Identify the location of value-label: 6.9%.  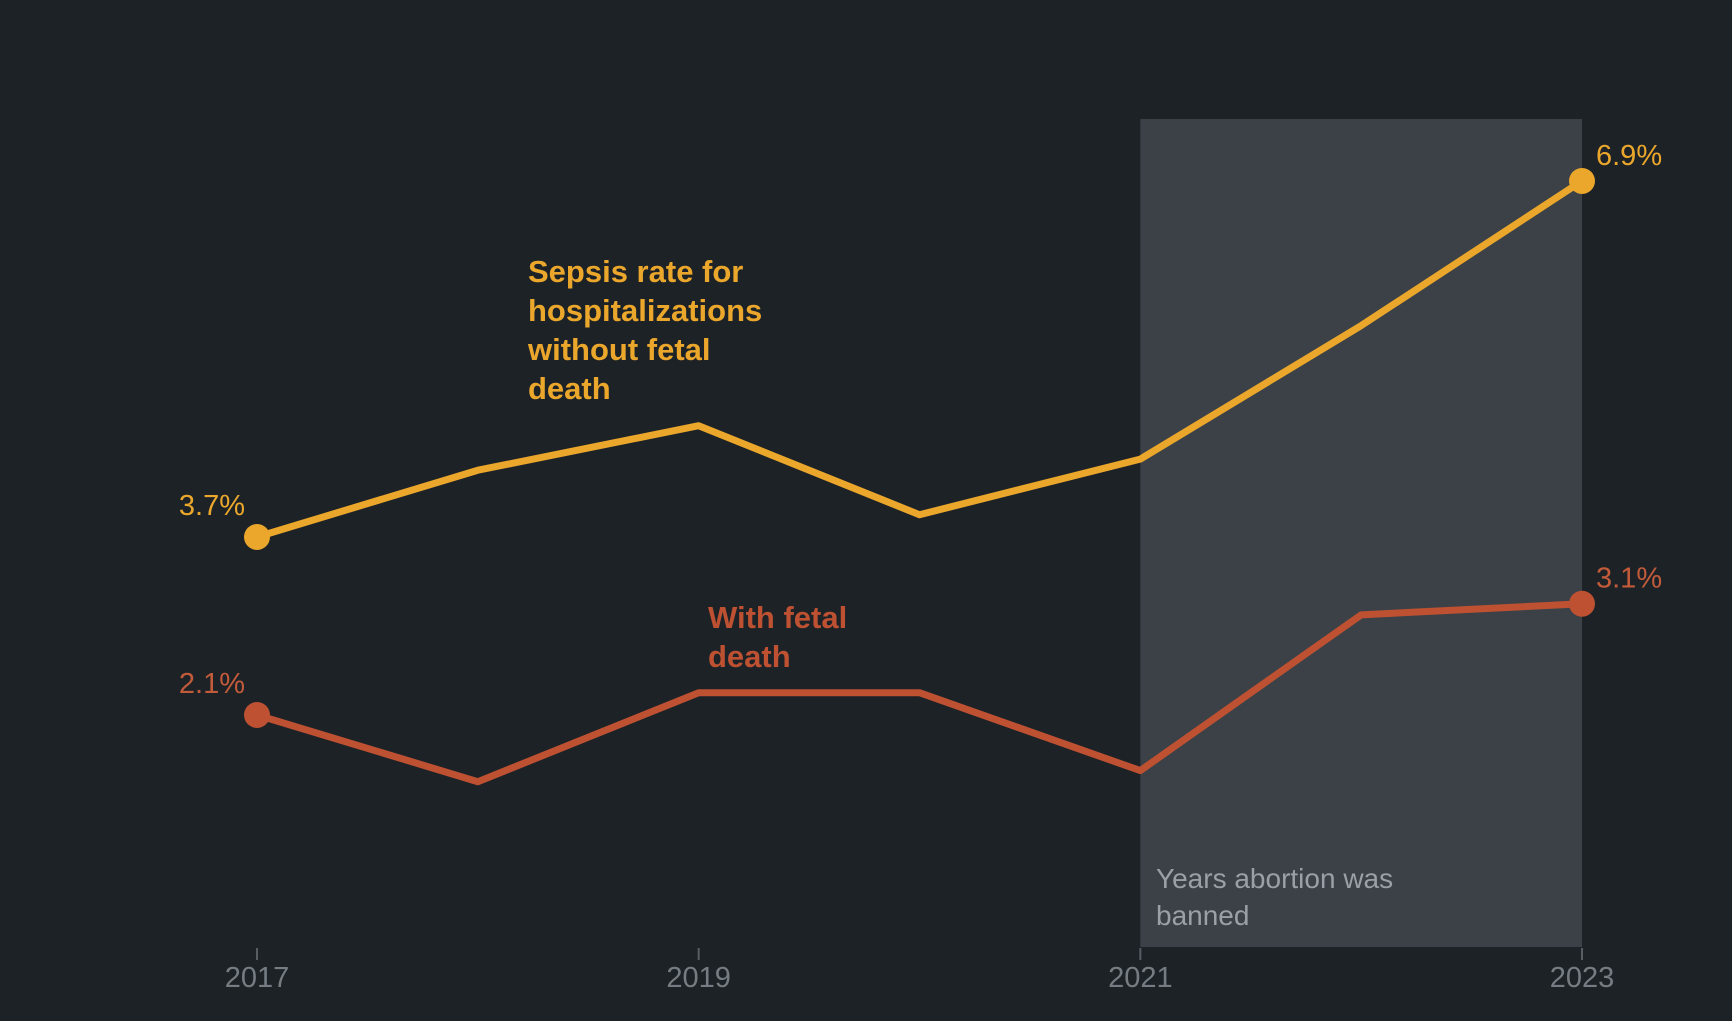
(1629, 156).